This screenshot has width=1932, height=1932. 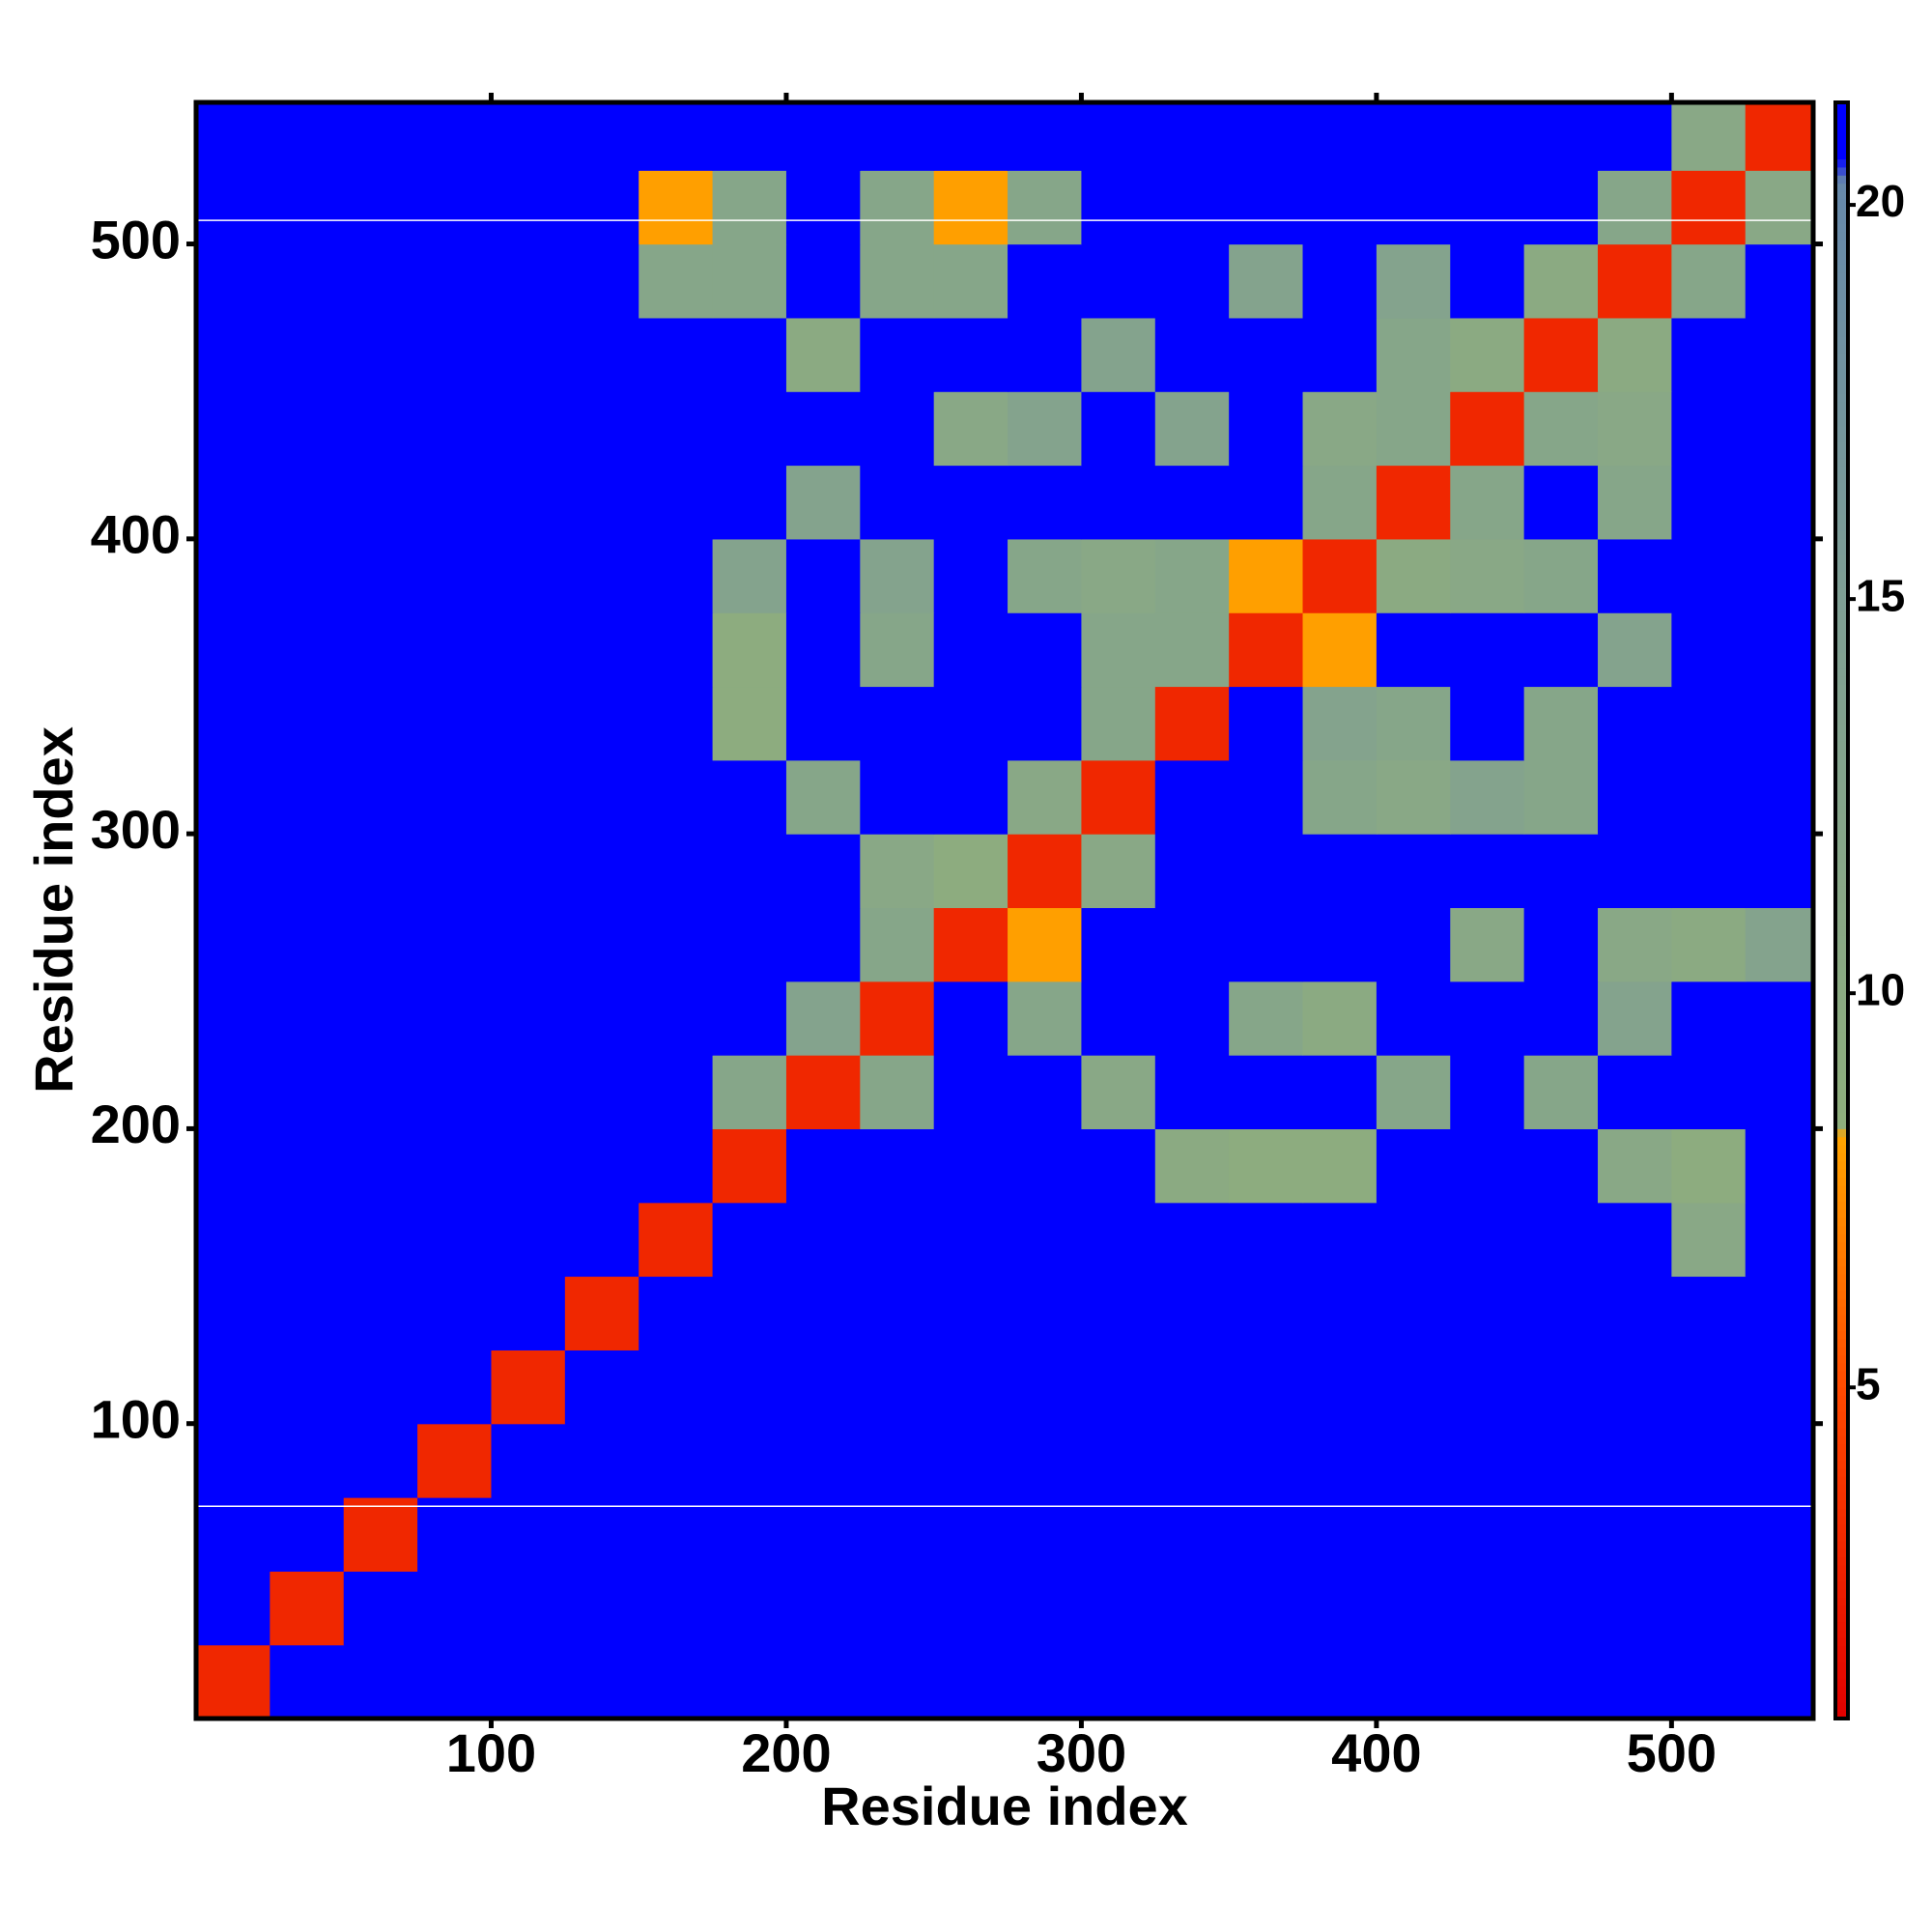 What do you see at coordinates (786, 1752) in the screenshot?
I see `x-tick-label: 200` at bounding box center [786, 1752].